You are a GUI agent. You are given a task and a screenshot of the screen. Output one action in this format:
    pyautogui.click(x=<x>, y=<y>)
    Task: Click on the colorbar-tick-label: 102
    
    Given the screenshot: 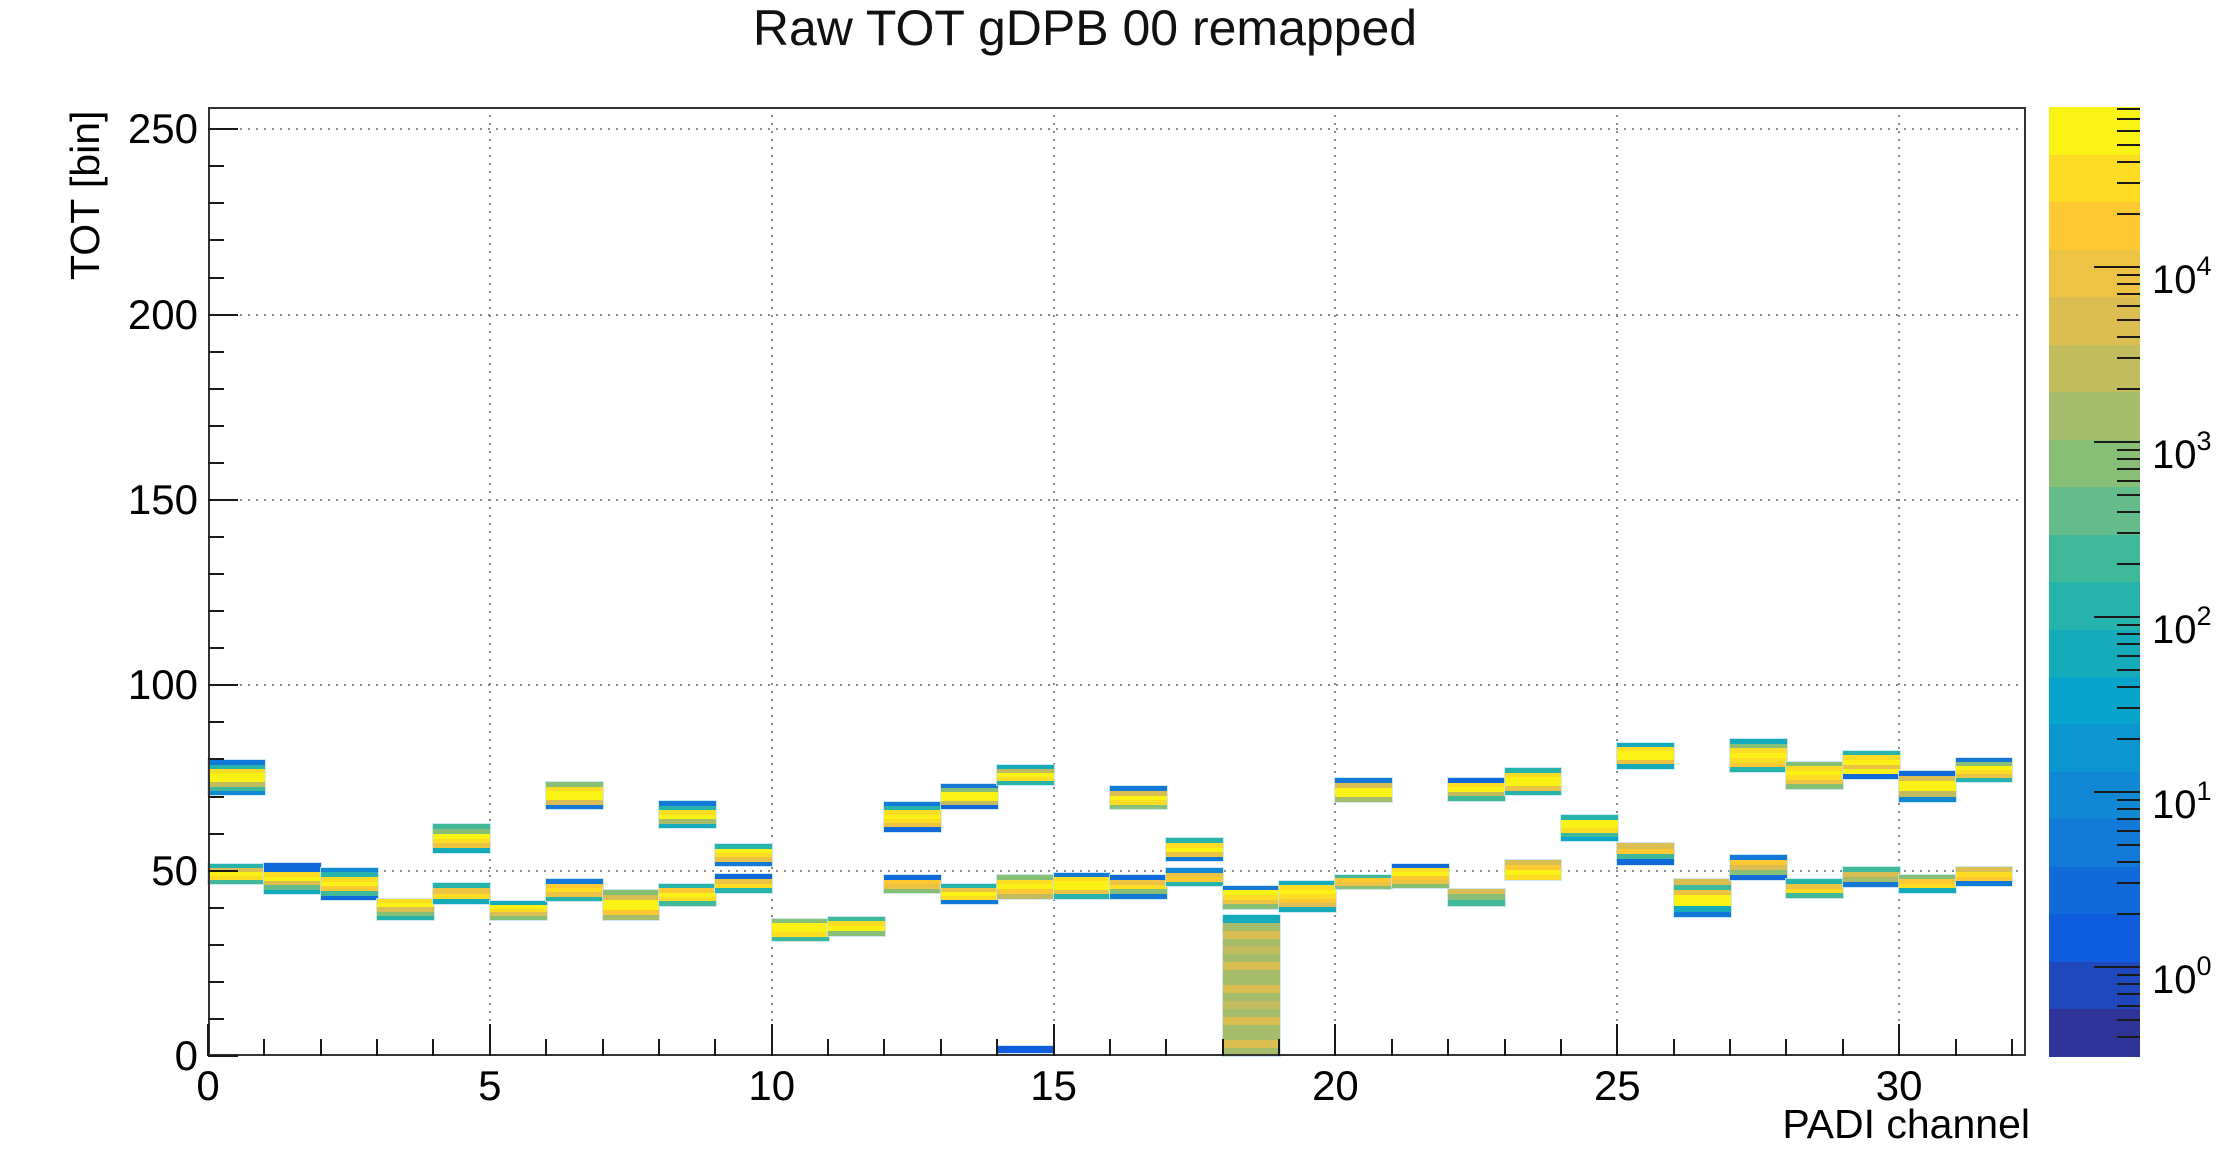 What is the action you would take?
    pyautogui.click(x=2182, y=623)
    